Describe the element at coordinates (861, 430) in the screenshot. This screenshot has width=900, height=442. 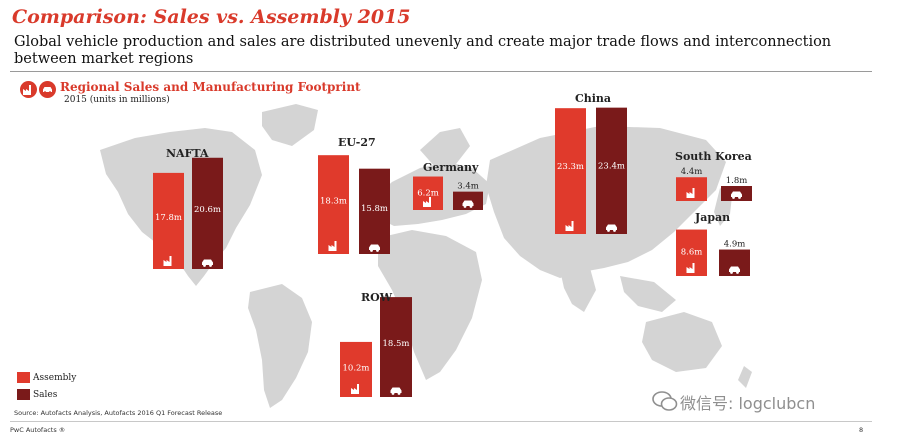
I see `page-number: 8` at that location.